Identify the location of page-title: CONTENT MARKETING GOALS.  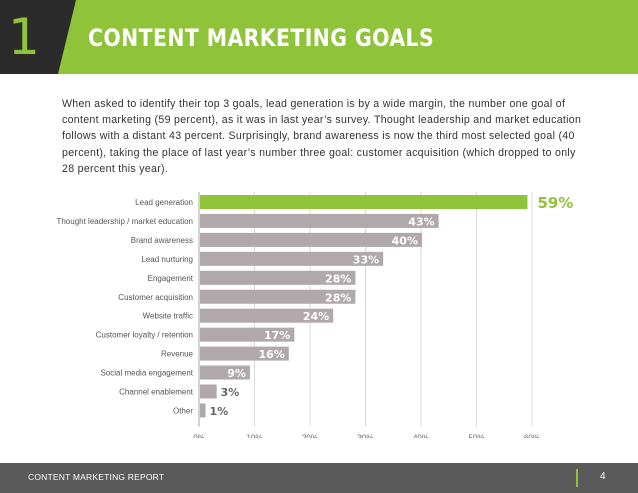
(261, 38).